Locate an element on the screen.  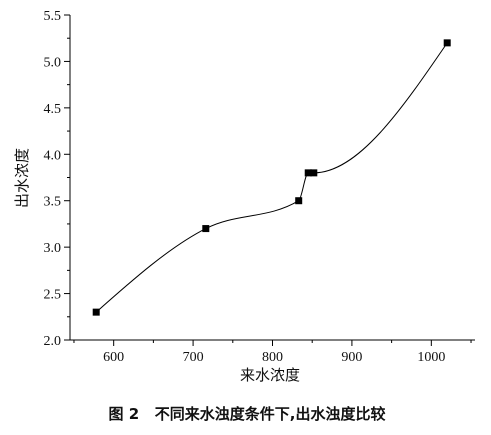
x-tick-label: 700 is located at coordinates (193, 357).